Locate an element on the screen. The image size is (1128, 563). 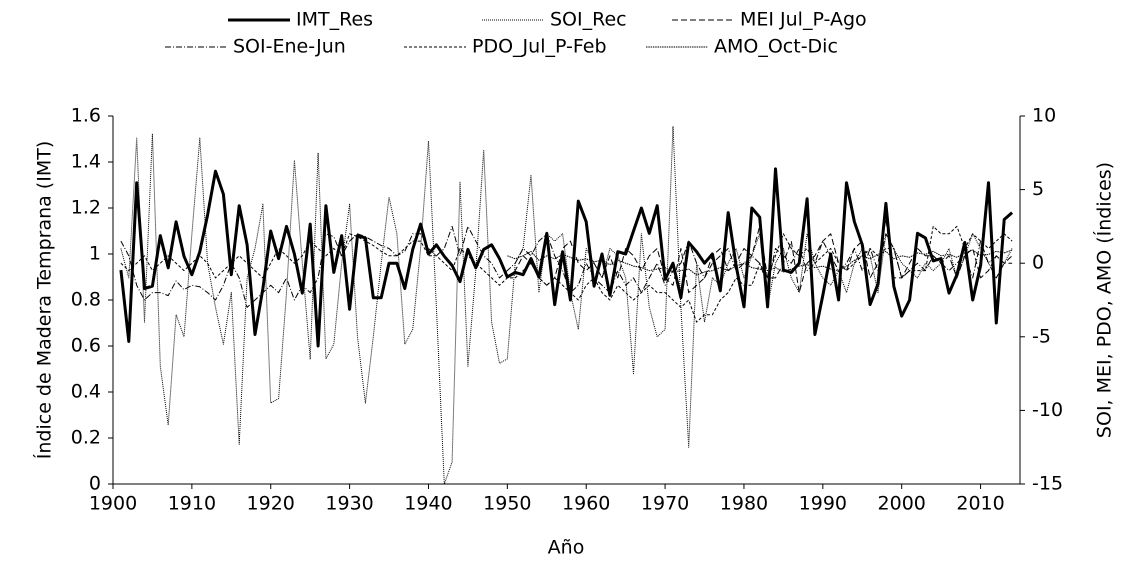
y2-tick-label: -15 is located at coordinates (1047, 484).